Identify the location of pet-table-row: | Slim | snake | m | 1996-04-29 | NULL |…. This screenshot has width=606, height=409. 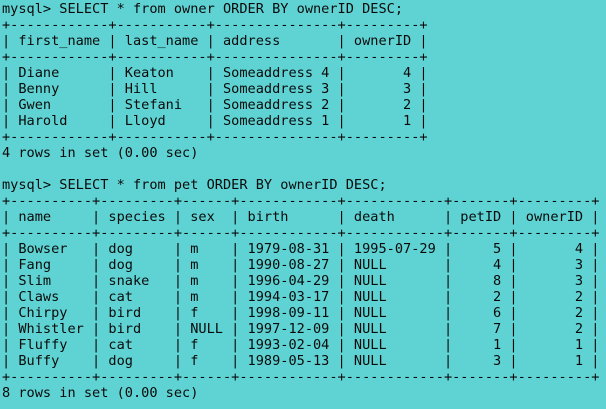
(301, 281).